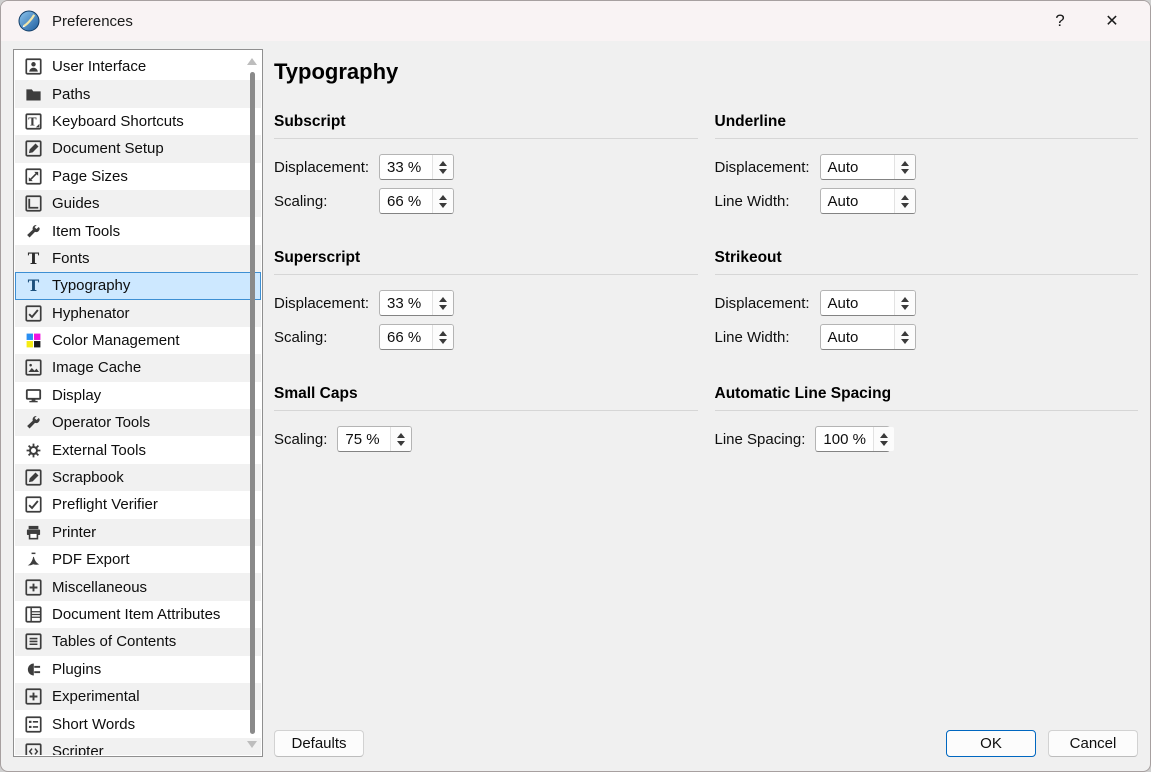  Describe the element at coordinates (99, 67) in the screenshot. I see `sidebar-item-label: User Interface` at that location.